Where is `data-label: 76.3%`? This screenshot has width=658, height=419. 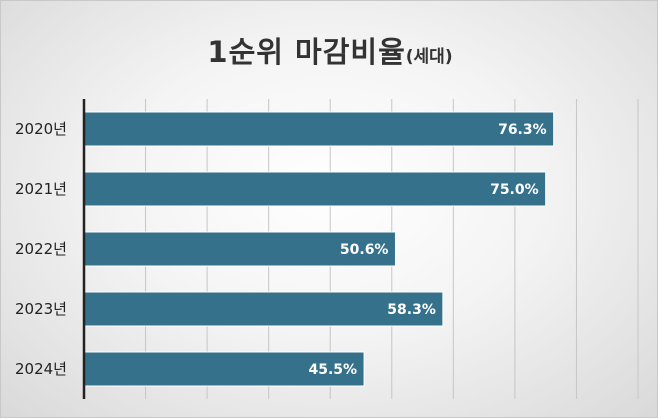 data-label: 76.3% is located at coordinates (522, 130).